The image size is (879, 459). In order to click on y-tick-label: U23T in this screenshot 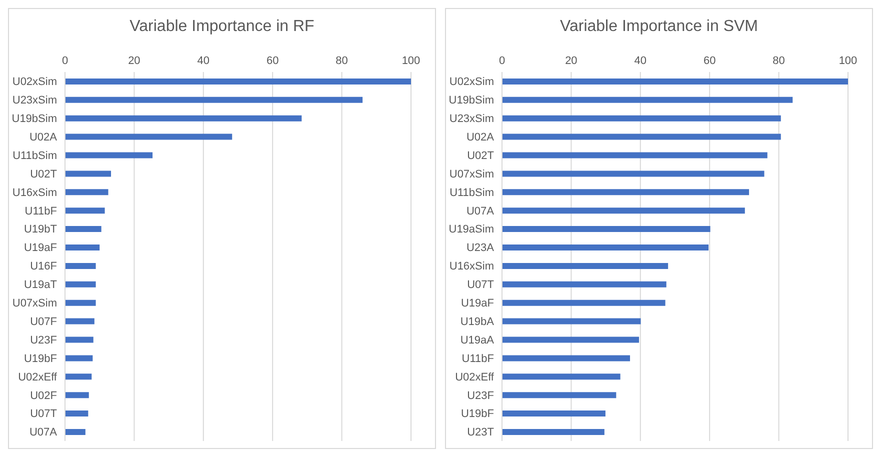, I will do `click(480, 432)`.